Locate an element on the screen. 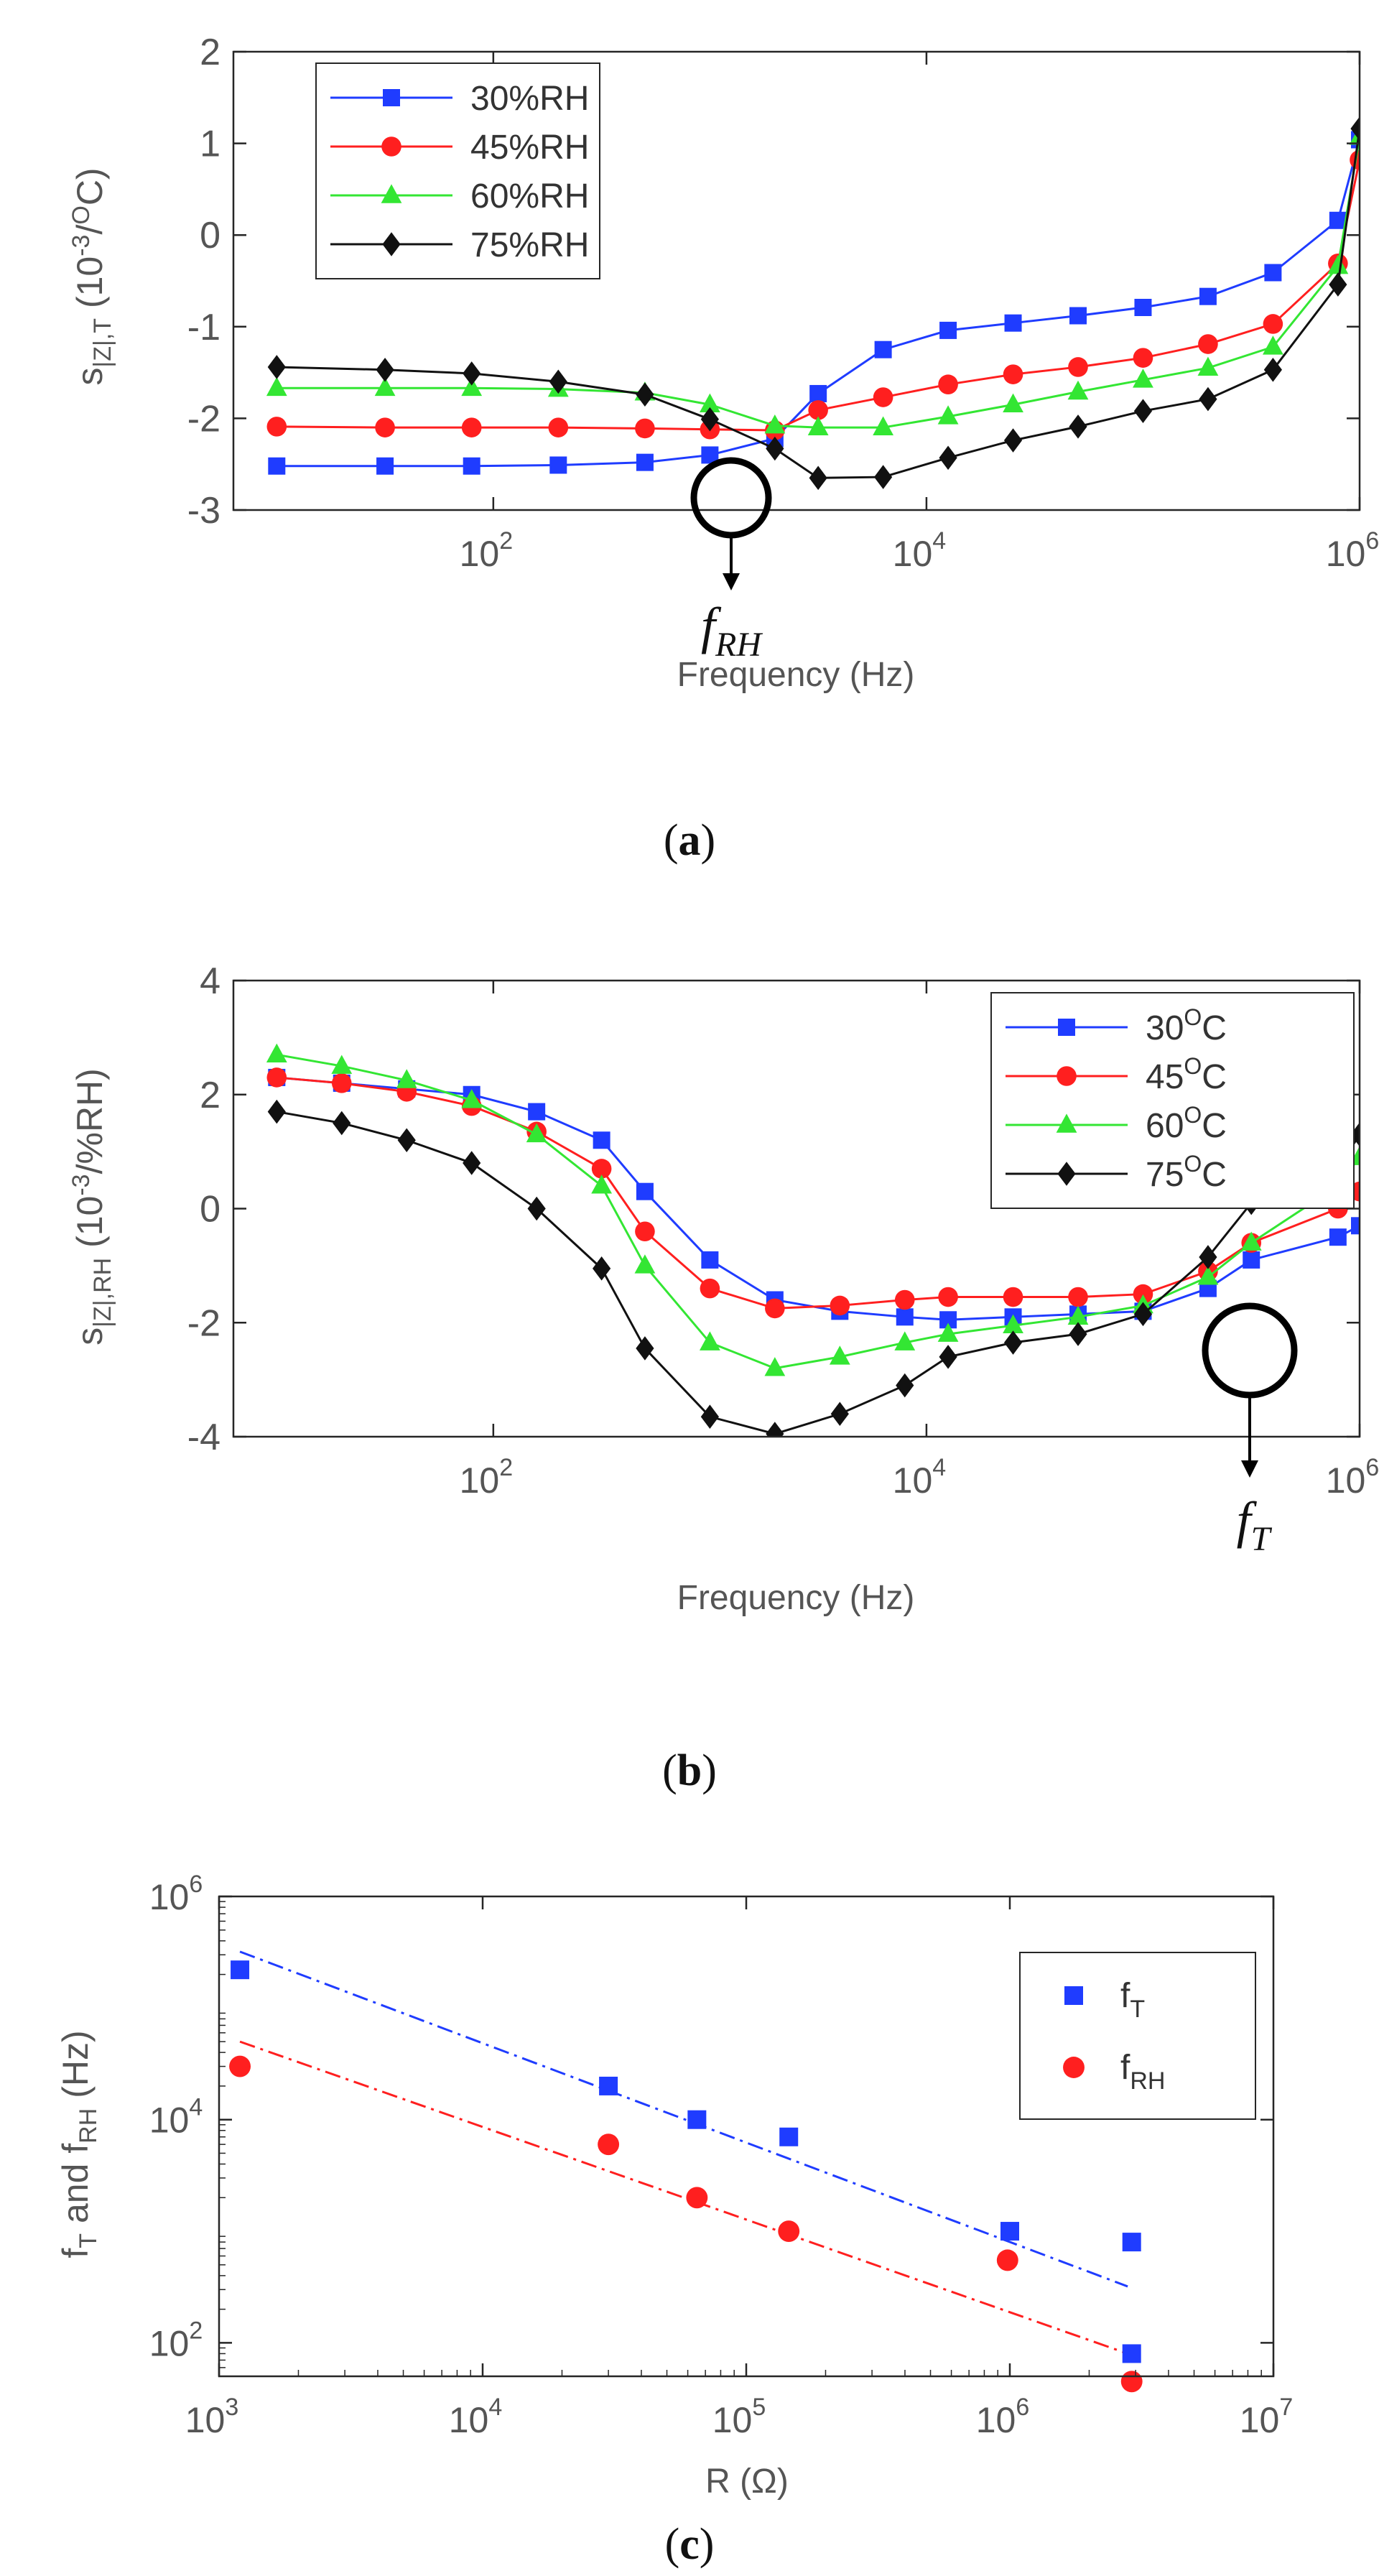 The height and width of the screenshot is (2576, 1379). a-ytick-3-label: 0 is located at coordinates (210, 235).